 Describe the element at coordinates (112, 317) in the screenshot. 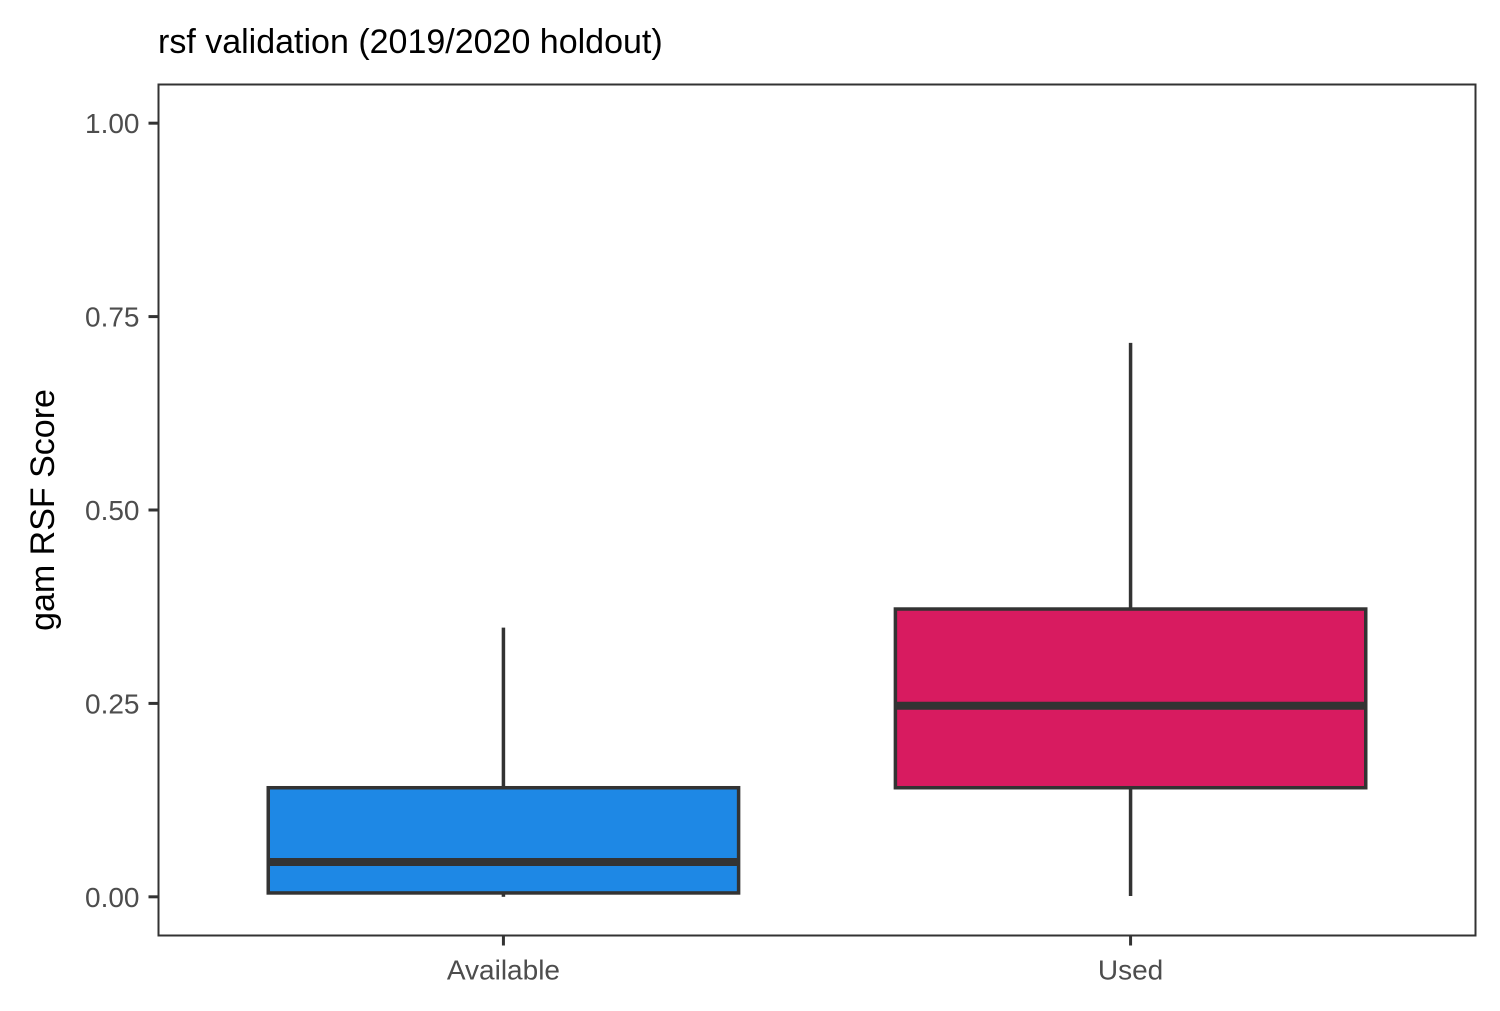

I see `y-tick-label: 0.75` at that location.